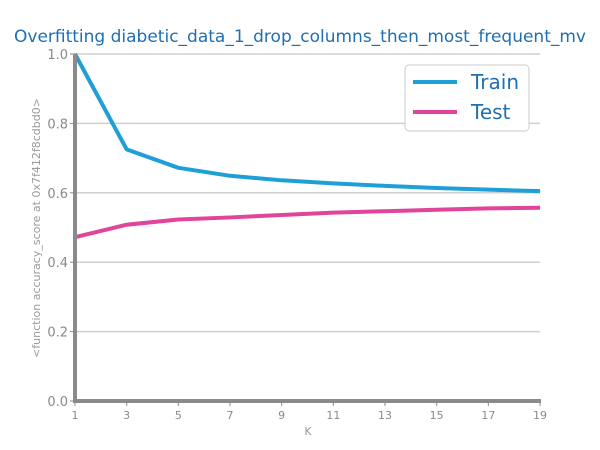 This screenshot has width=600, height=450. Describe the element at coordinates (494, 82) in the screenshot. I see `legend-label-train: Train` at that location.